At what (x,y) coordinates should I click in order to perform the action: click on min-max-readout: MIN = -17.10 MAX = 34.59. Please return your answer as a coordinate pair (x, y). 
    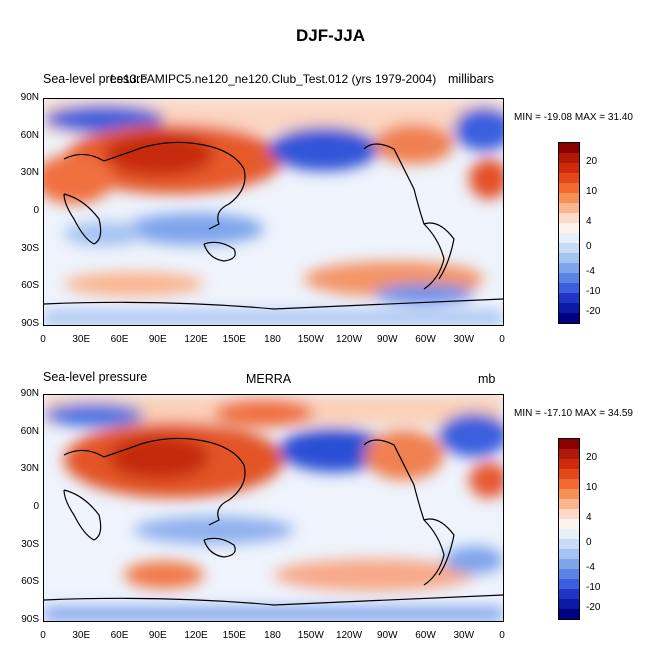
    Looking at the image, I should click on (573, 413).